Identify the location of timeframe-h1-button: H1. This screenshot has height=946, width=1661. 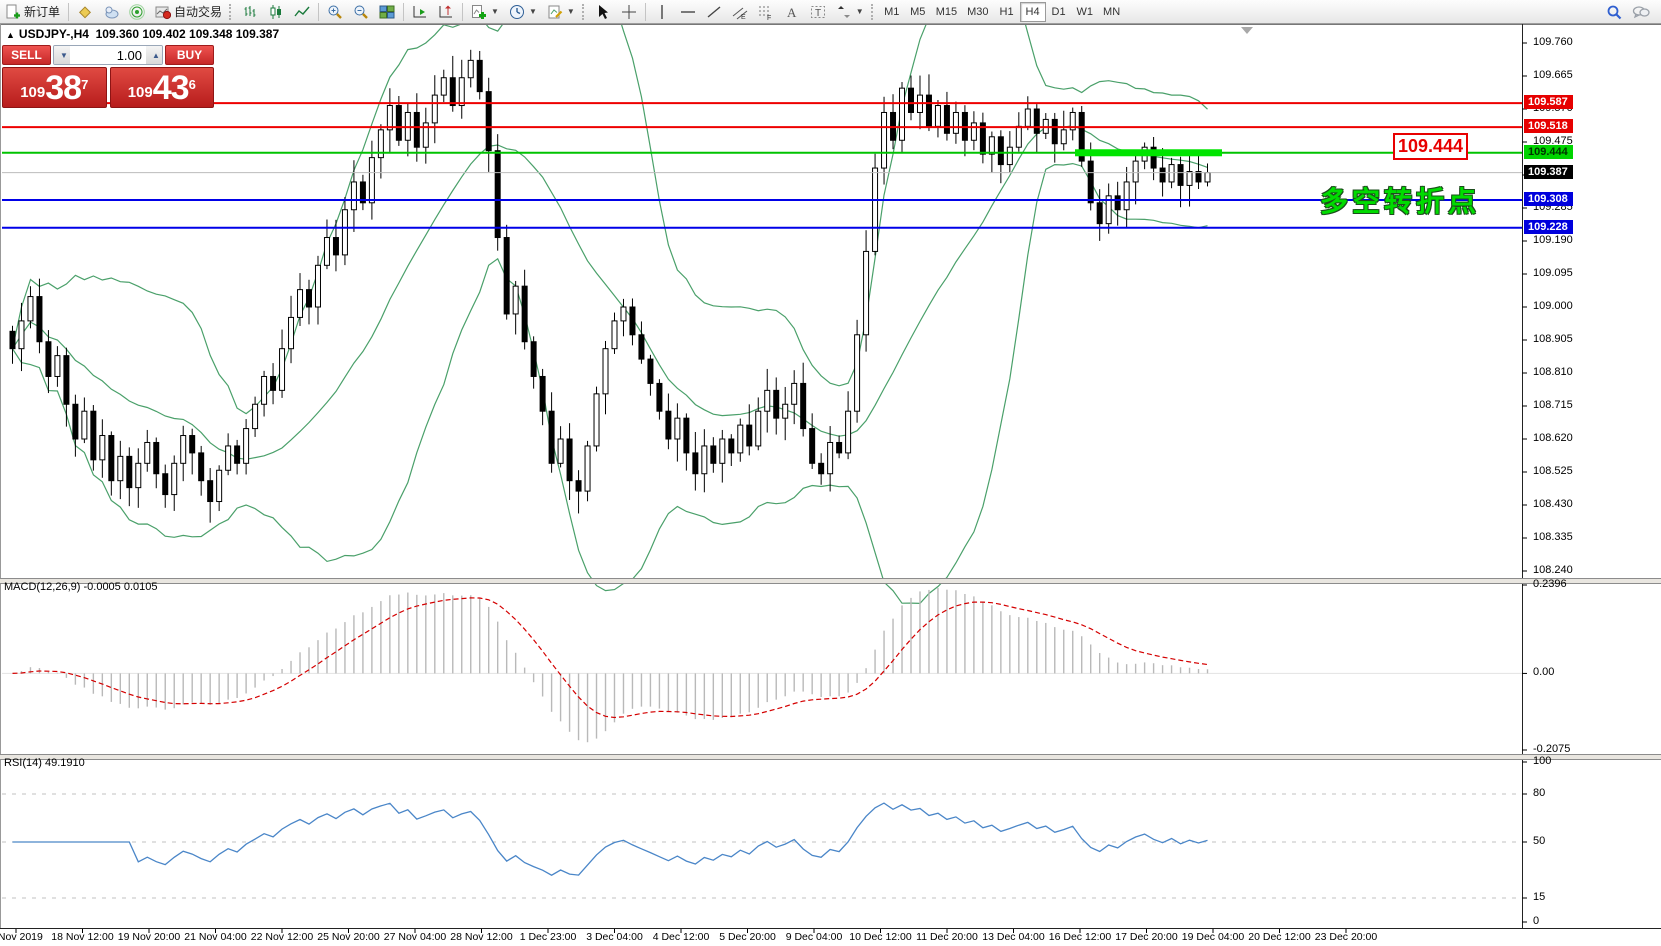
(1007, 12).